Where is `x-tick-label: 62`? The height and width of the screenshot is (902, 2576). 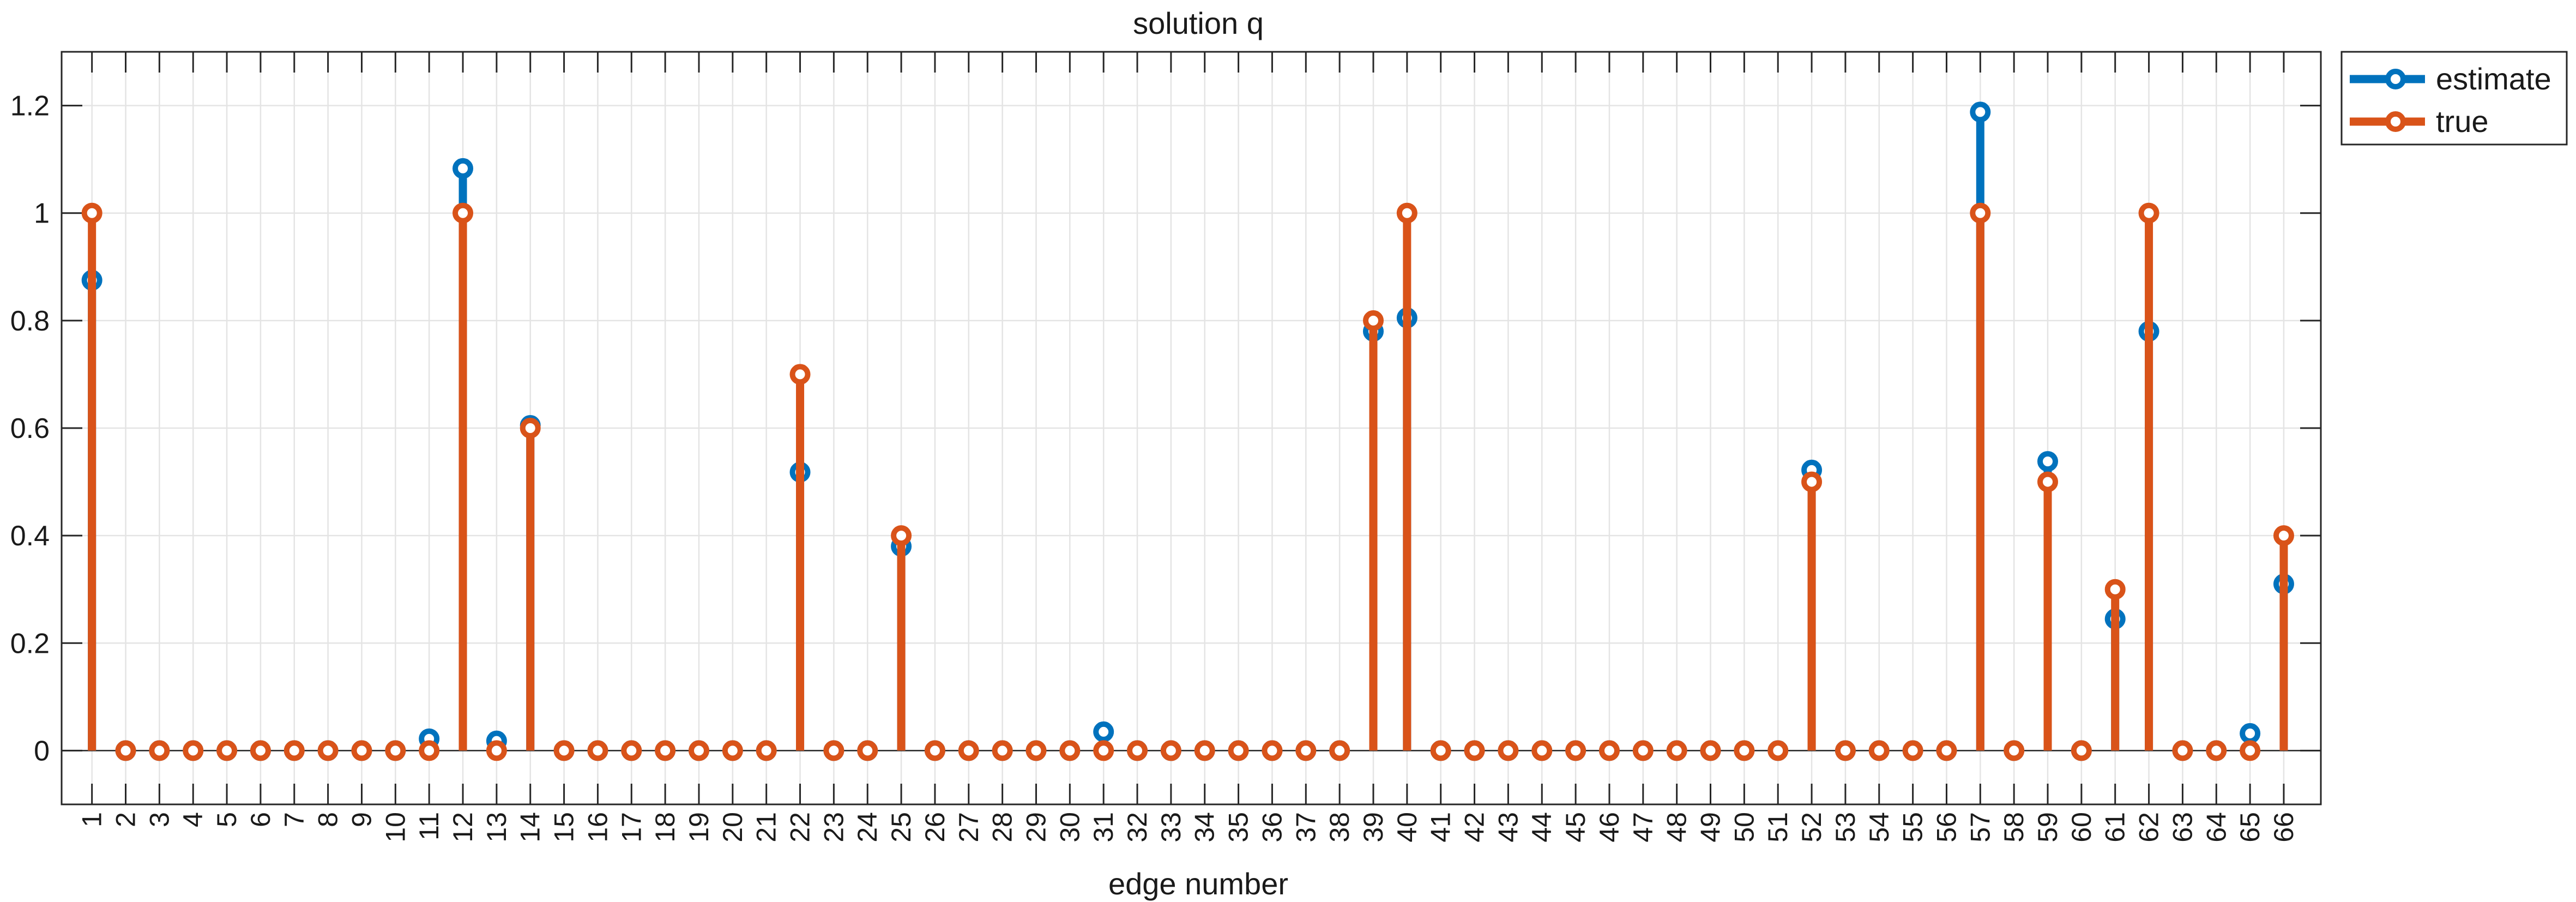
x-tick-label: 62 is located at coordinates (2149, 827).